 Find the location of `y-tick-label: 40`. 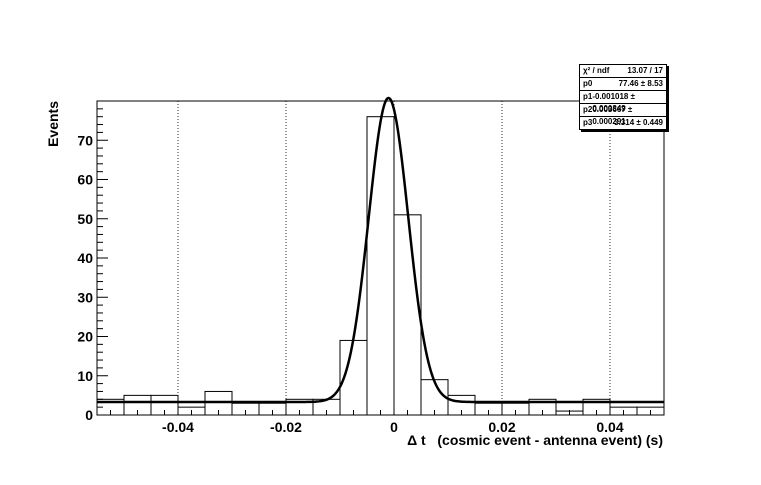

y-tick-label: 40 is located at coordinates (85, 258).